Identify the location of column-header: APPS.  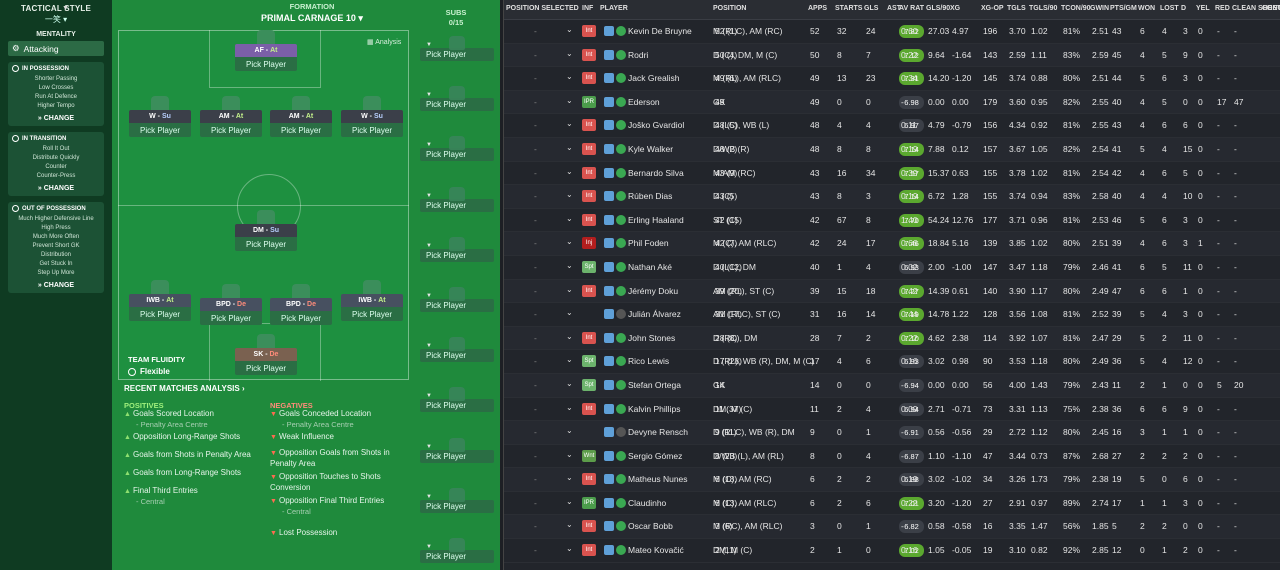
(818, 8).